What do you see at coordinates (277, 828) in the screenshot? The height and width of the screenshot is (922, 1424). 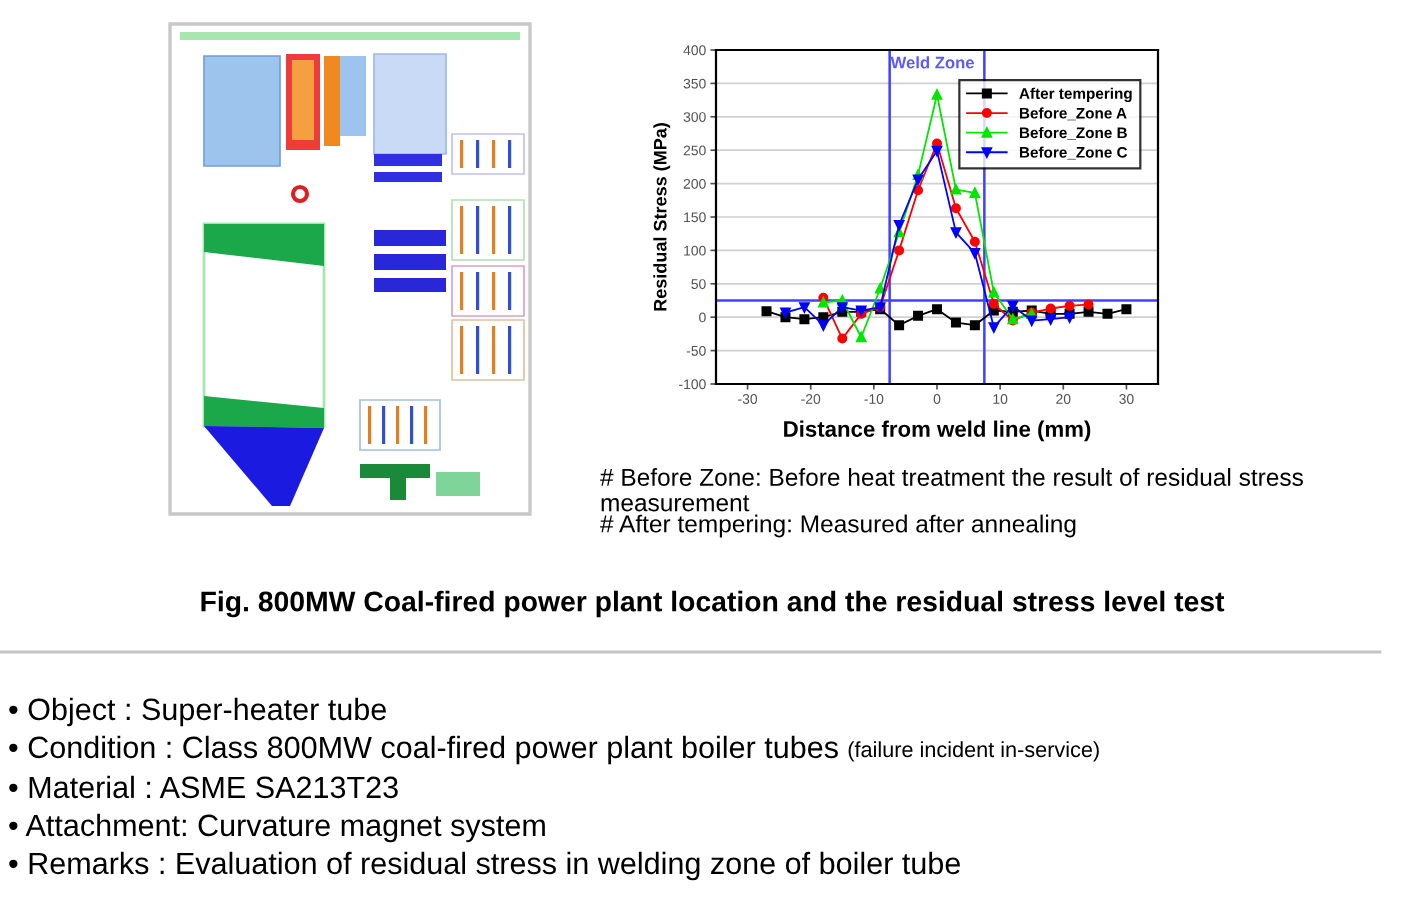 I see `text: • Attachment: Curvature magnet system` at bounding box center [277, 828].